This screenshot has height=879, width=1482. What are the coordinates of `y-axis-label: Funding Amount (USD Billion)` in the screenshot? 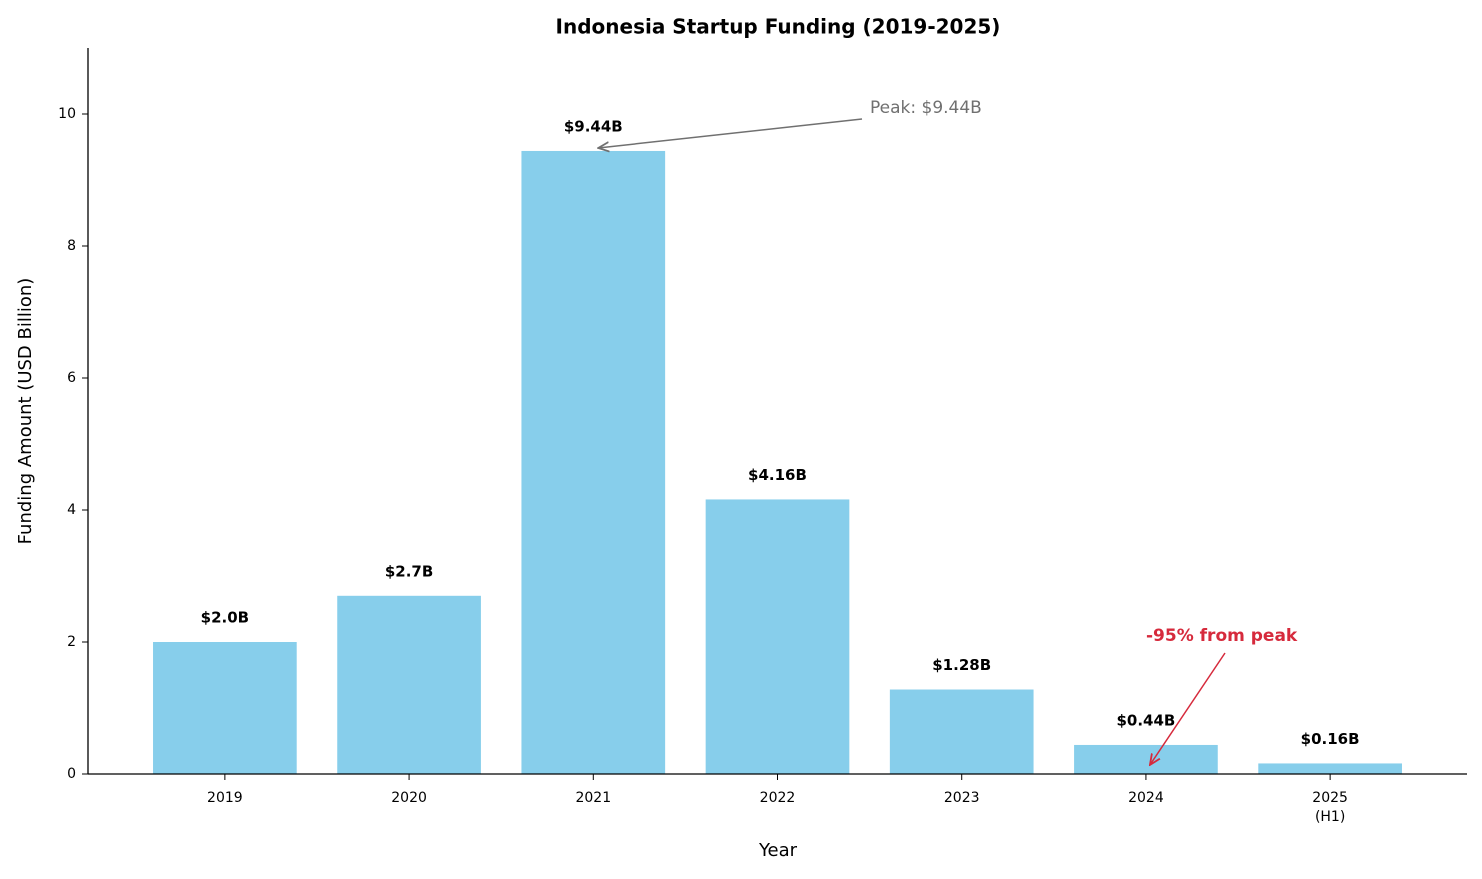 It's located at (25, 411).